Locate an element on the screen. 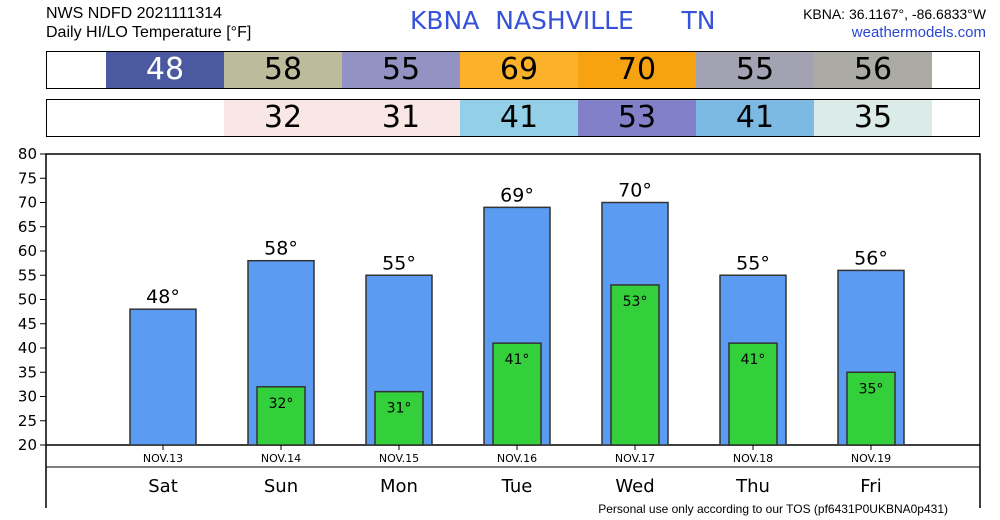 This screenshot has width=1000, height=520. high-bar-sat is located at coordinates (163, 377).